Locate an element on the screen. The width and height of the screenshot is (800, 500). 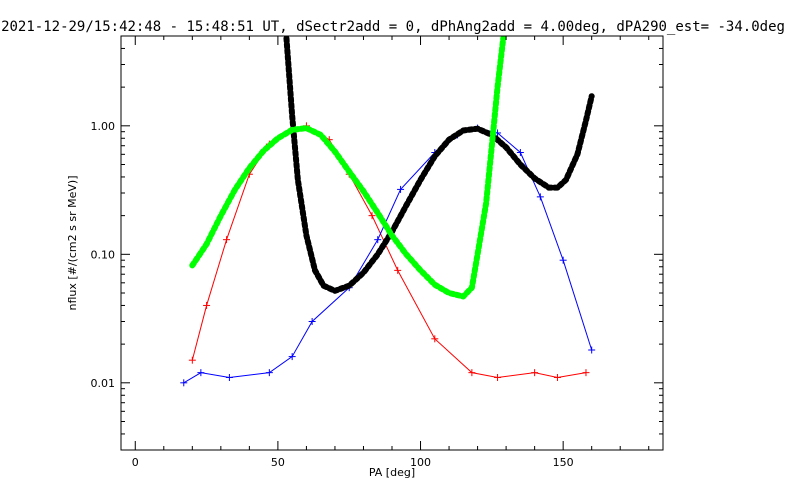
x-tick-label: 50 is located at coordinates (278, 462).